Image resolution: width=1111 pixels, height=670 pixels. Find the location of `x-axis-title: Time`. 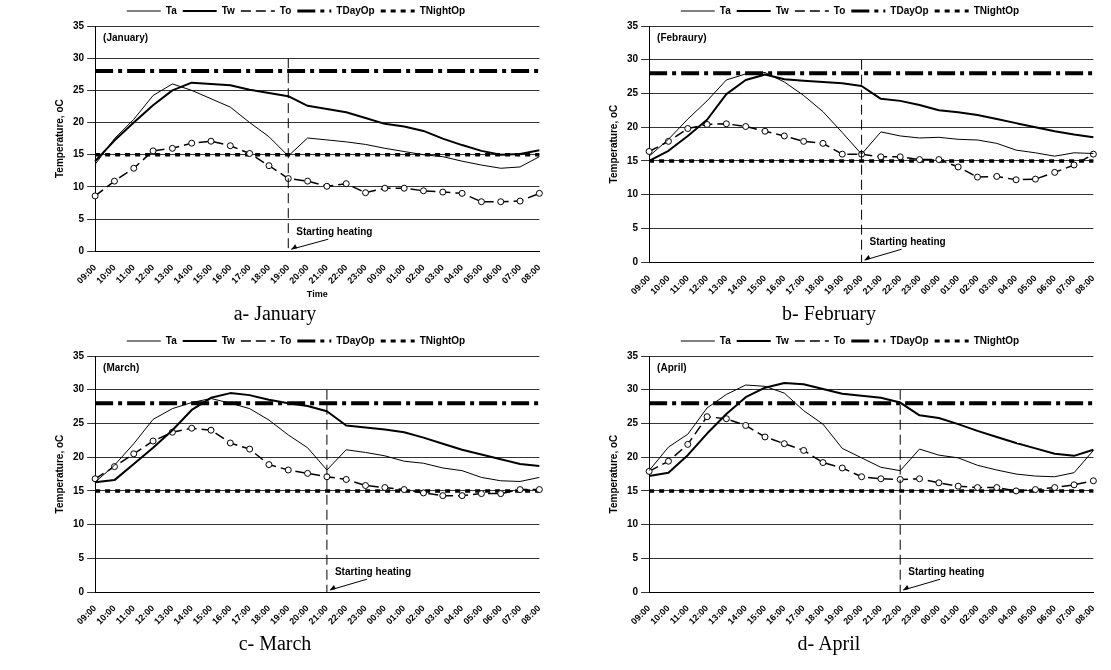

x-axis-title: Time is located at coordinates (317, 294).